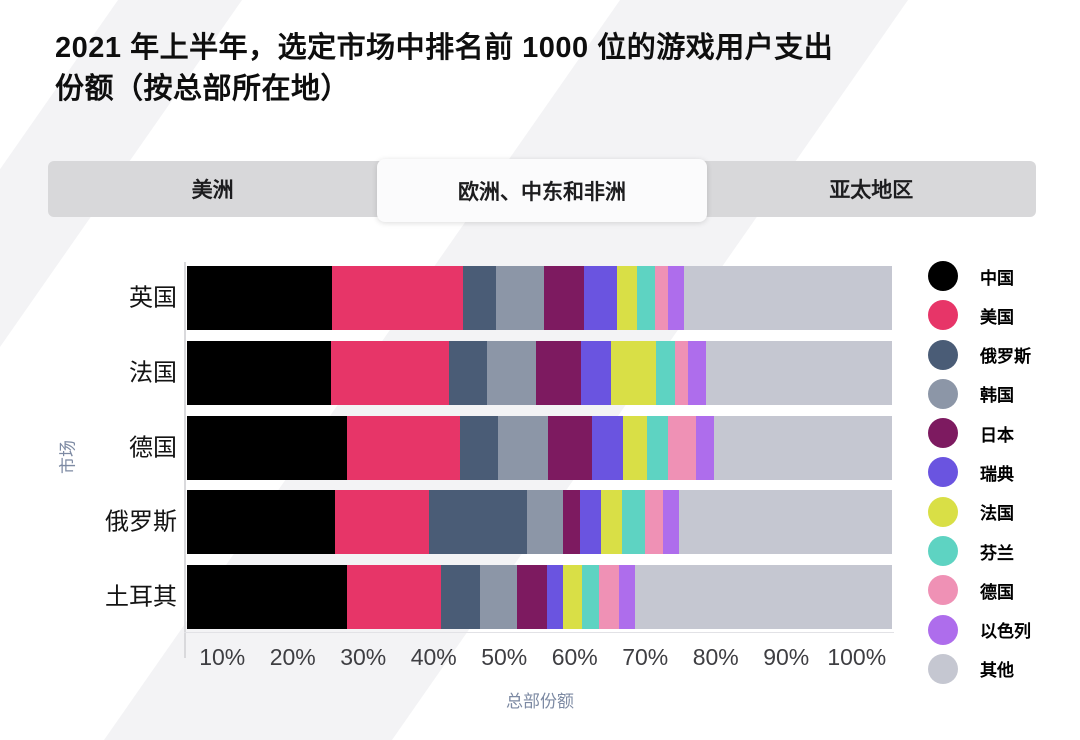 This screenshot has height=740, width=1080. I want to click on legend-item: 德国, so click(979, 590).